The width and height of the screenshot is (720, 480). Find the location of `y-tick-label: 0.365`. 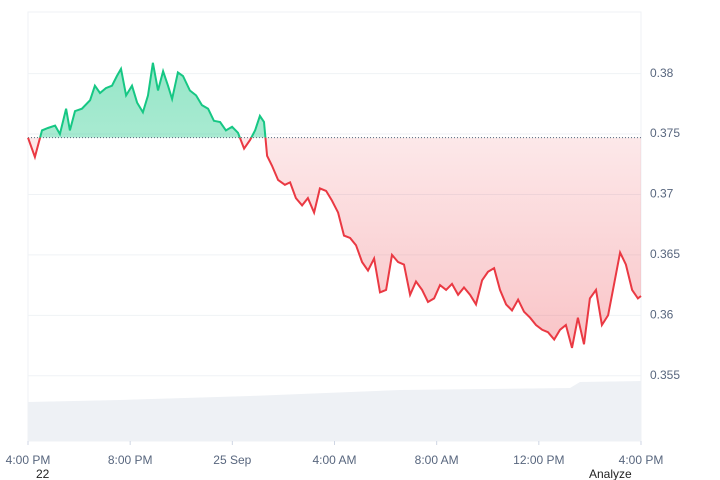

y-tick-label: 0.365 is located at coordinates (665, 254).